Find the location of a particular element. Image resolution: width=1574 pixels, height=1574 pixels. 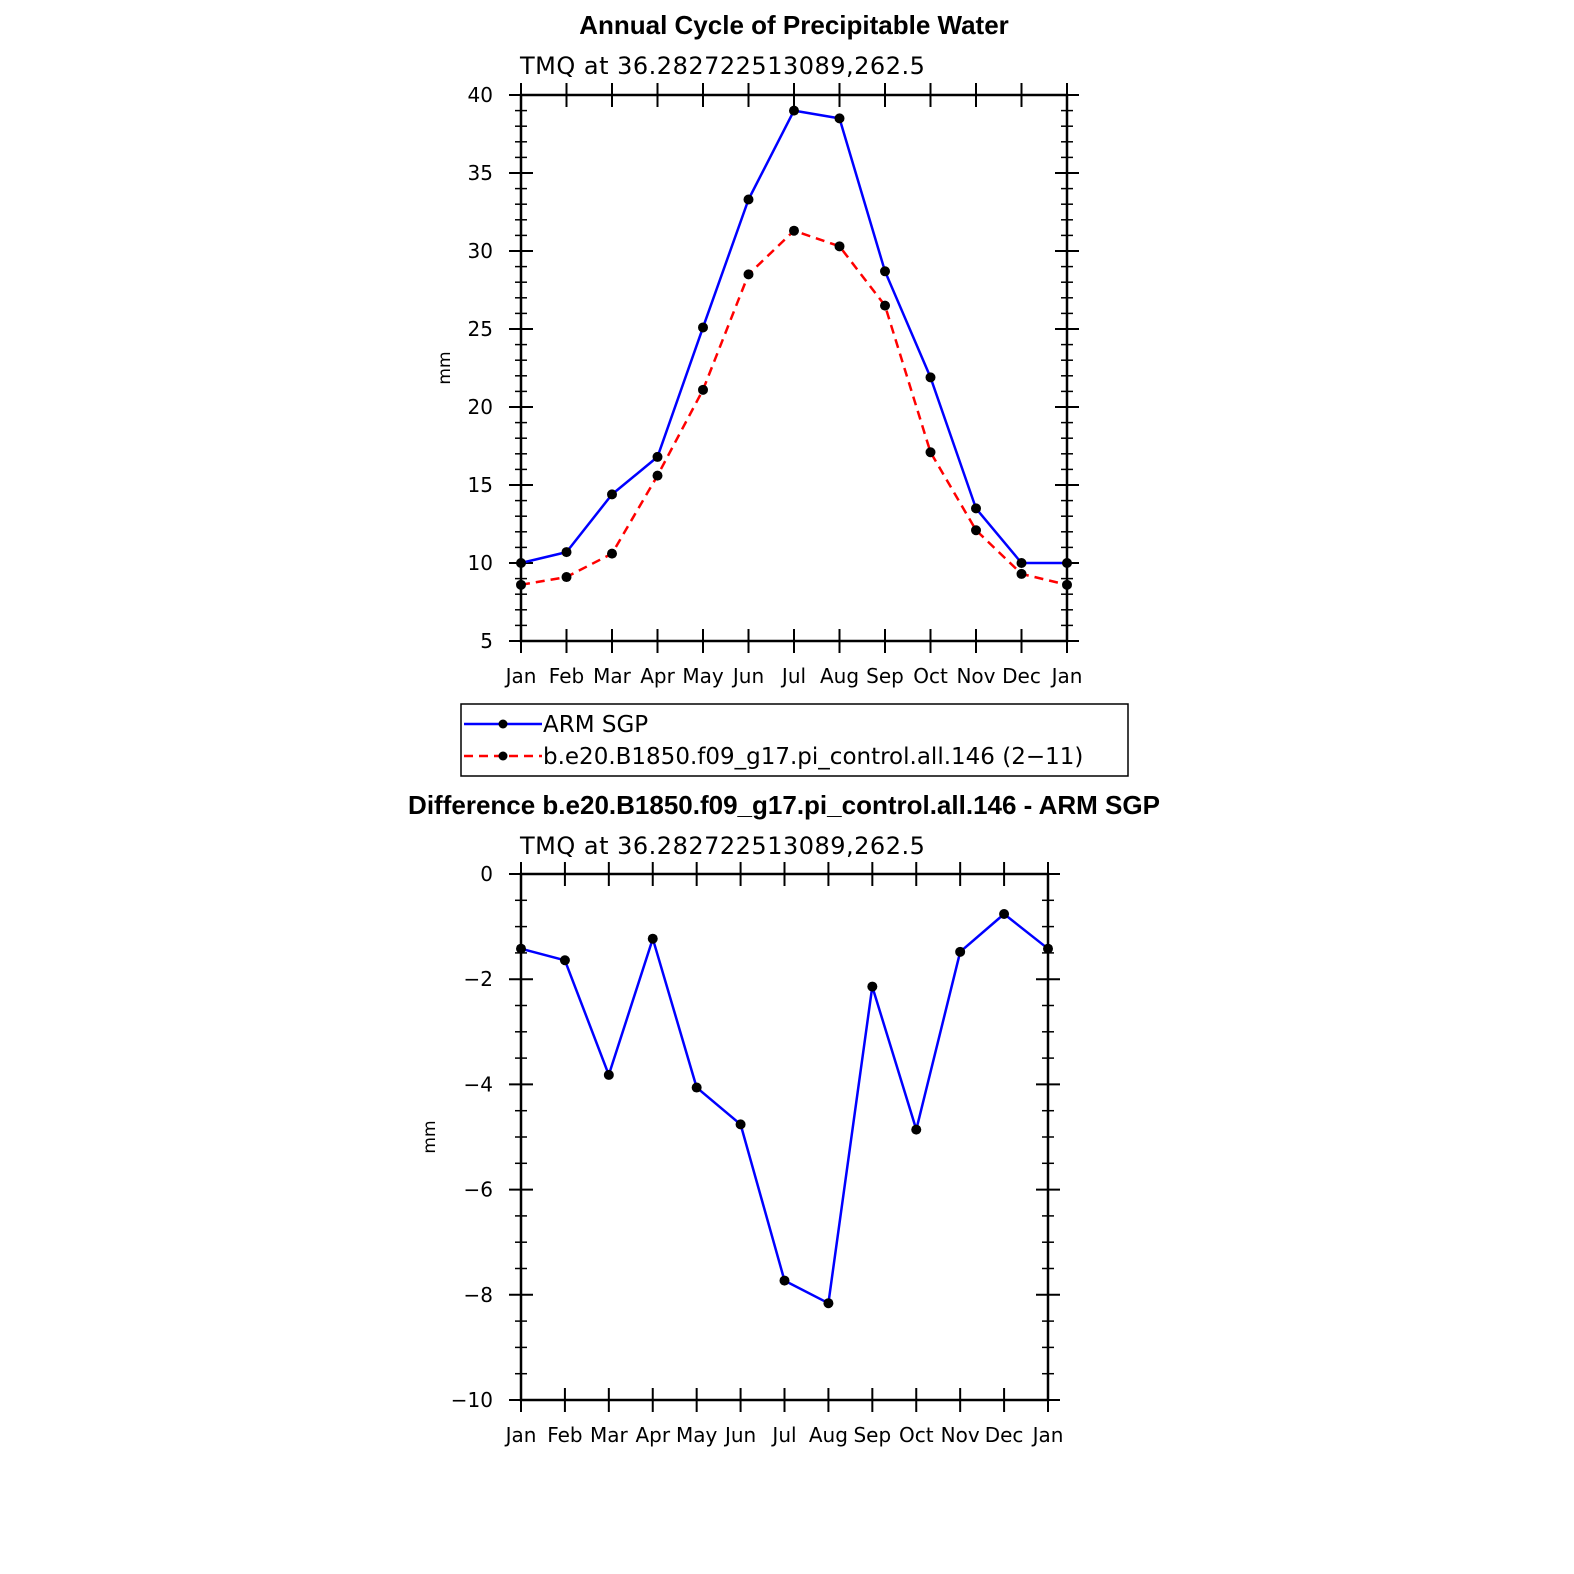

y-tick-label: −8 is located at coordinates (478, 1295).